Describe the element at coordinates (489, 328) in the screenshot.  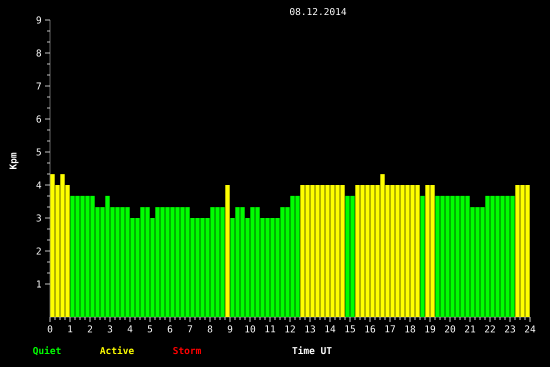
I see `x-tick-label: 22` at that location.